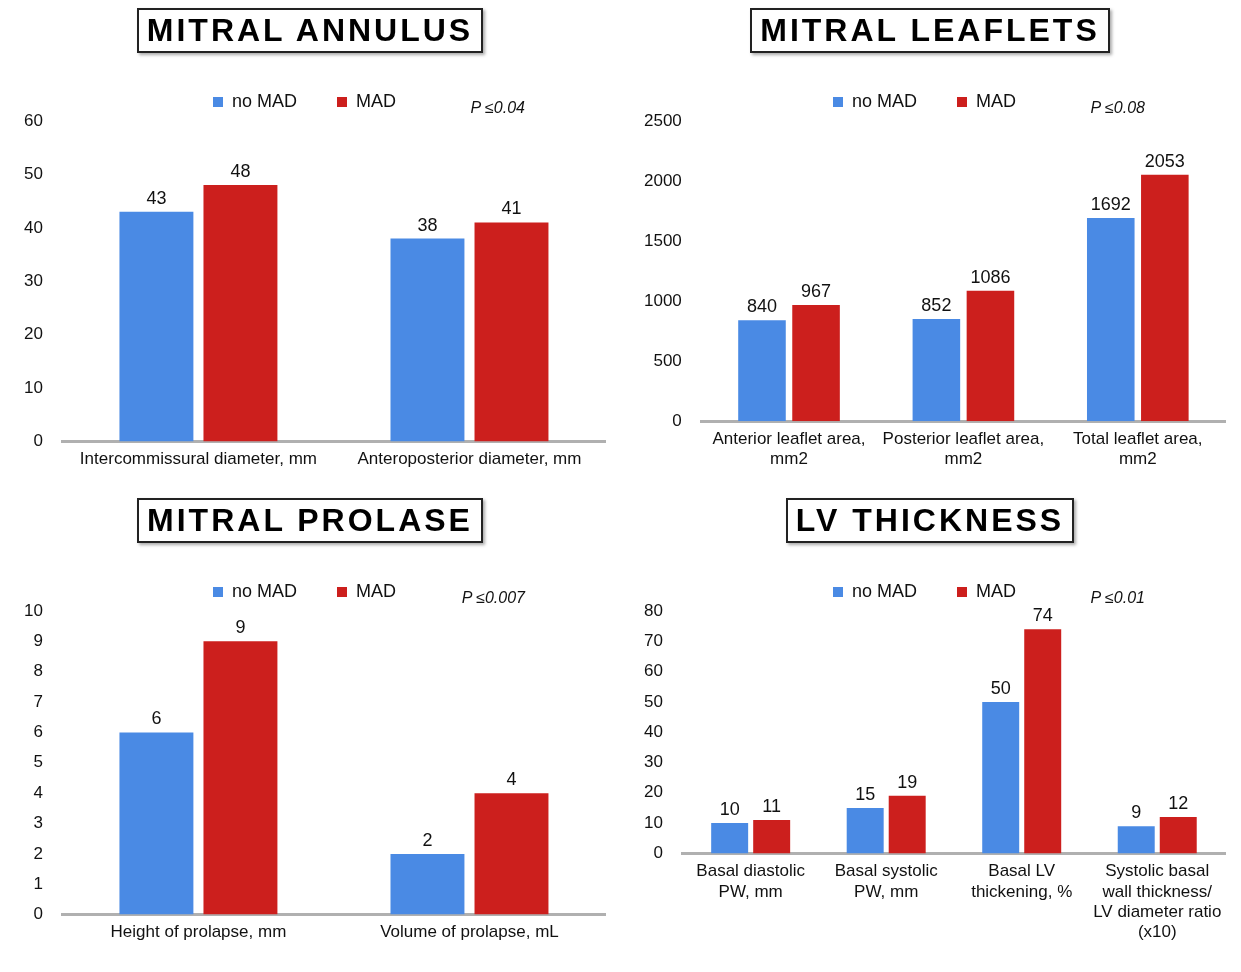 This screenshot has height=972, width=1241. I want to click on chart-title: MITRAL PROLASE, so click(310, 520).